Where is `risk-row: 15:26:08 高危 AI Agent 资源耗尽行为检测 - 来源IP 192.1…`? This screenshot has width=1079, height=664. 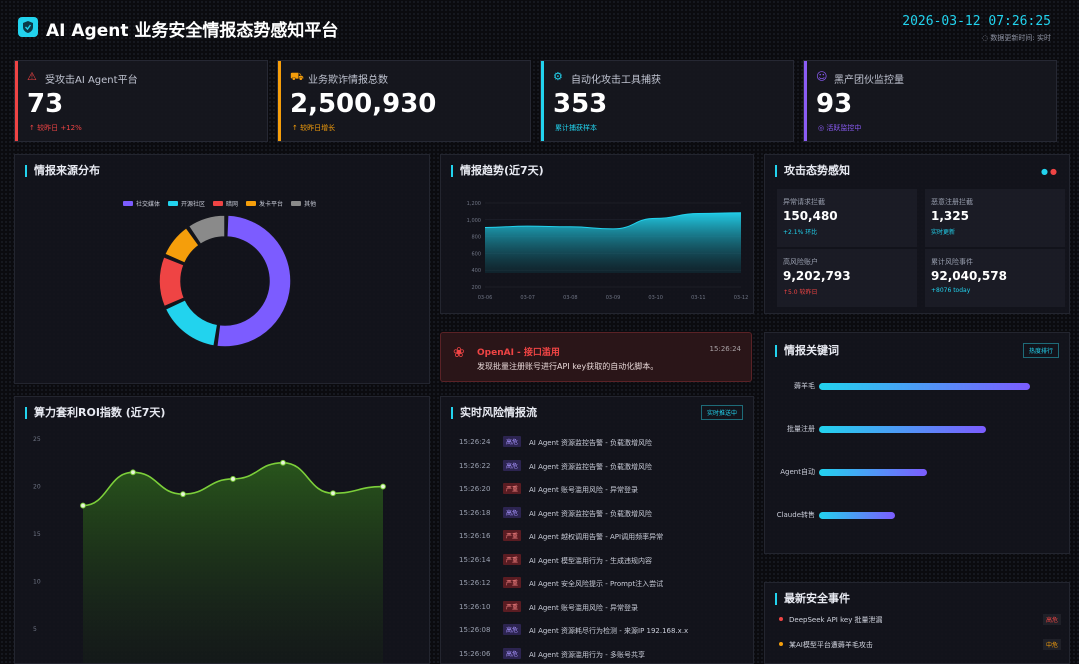
risk-row: 15:26:08 高危 AI Agent 资源耗尽行为检测 - 来源IP 192.1… is located at coordinates (604, 631).